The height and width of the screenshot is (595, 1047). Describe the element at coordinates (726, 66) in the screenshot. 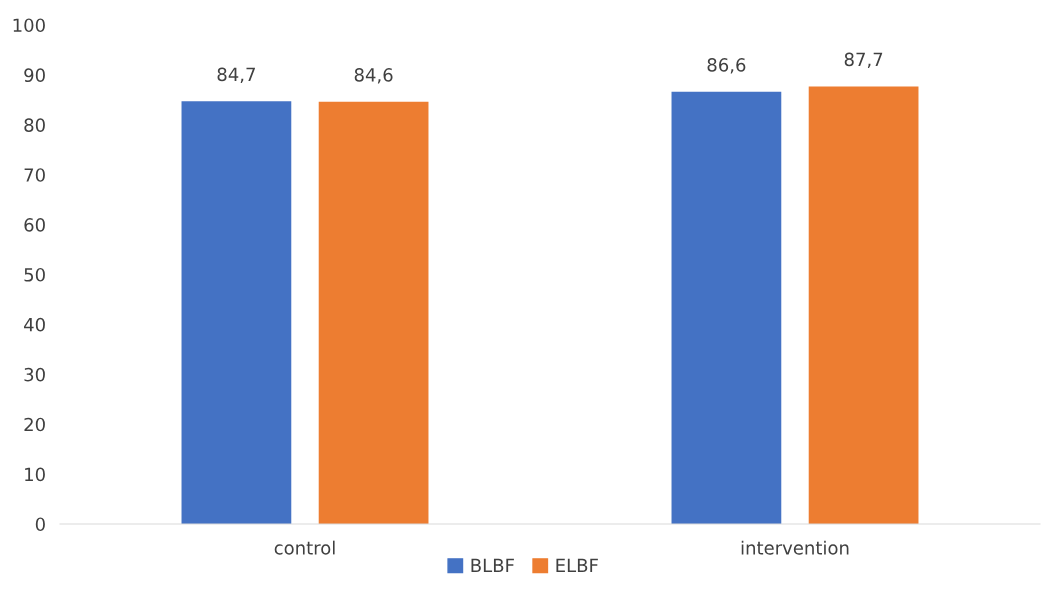

I see `data-label: 86,6` at that location.